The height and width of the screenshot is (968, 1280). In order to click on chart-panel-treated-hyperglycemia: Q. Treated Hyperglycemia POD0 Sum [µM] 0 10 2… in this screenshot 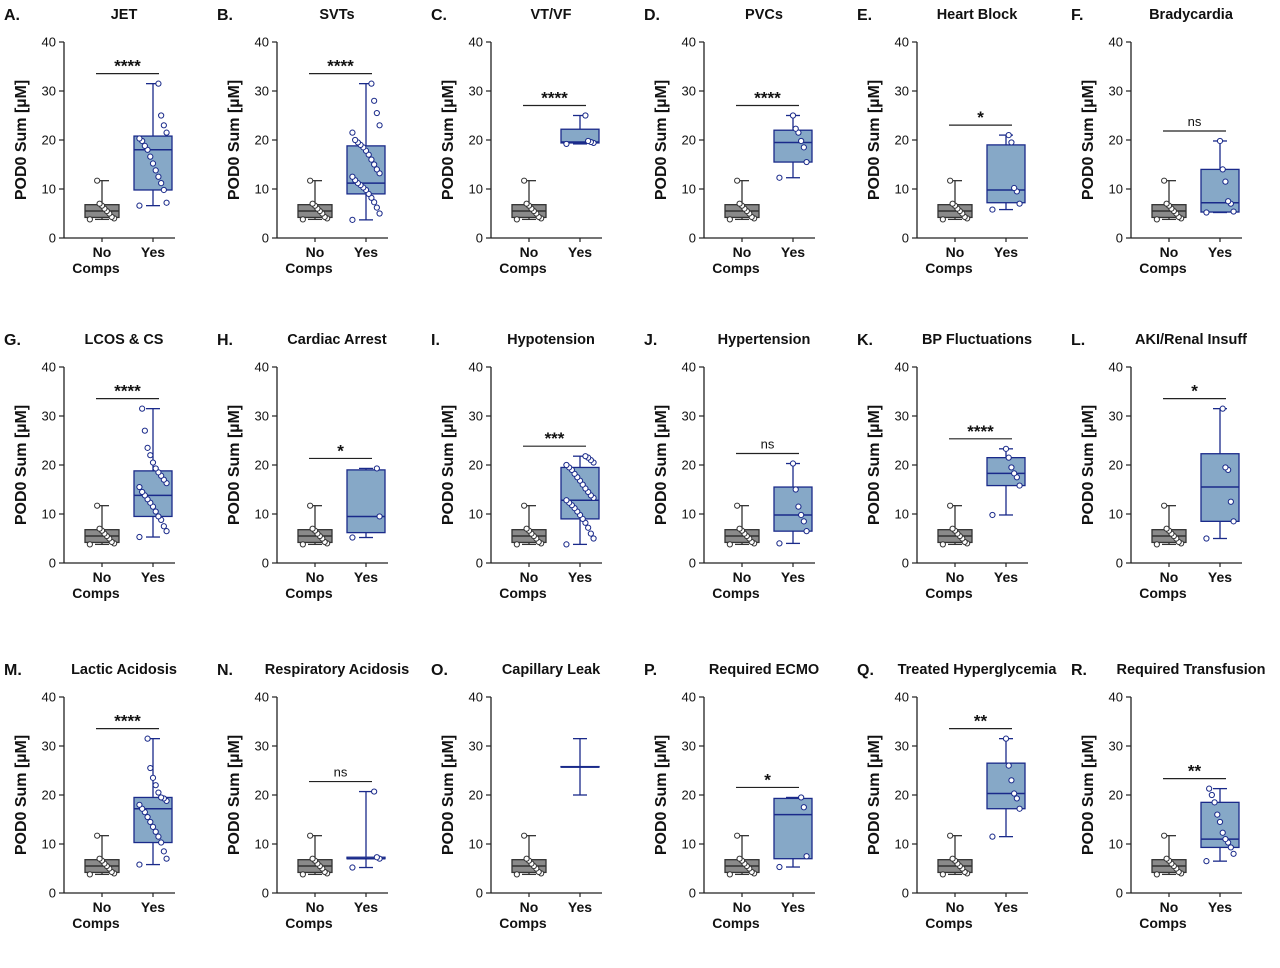, I will do `click(959, 811)`.